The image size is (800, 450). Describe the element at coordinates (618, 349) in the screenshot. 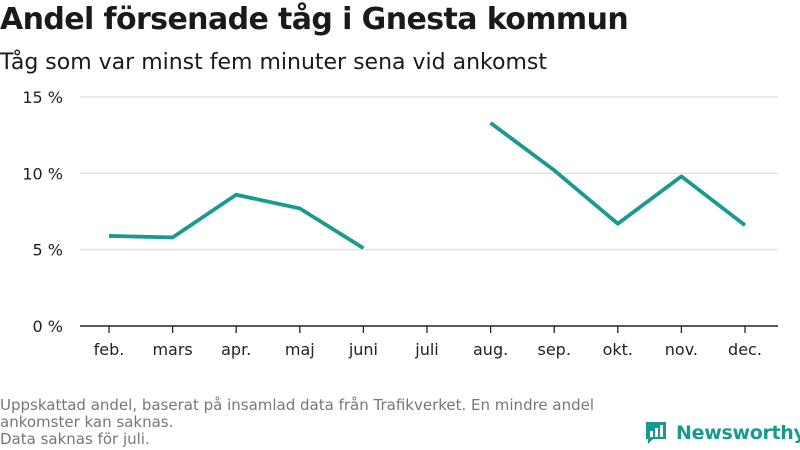

I see `x-tick-label: okt.` at that location.